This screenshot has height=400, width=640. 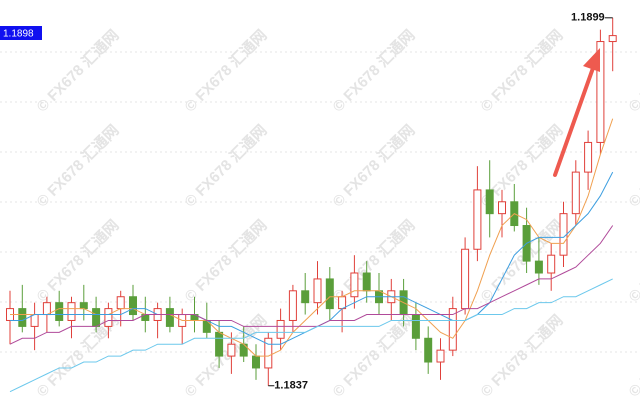 What do you see at coordinates (18, 34) in the screenshot?
I see `last-price-label: 1.1898` at bounding box center [18, 34].